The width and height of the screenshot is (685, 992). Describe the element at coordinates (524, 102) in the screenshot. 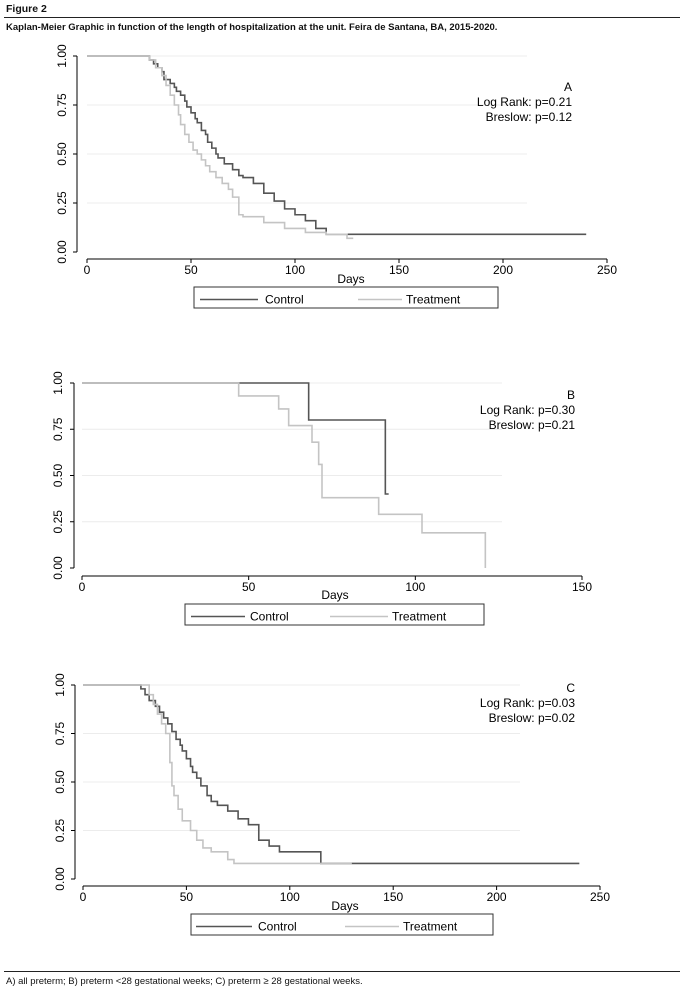

I see `log-rank-label: Log Rank: p=0.21` at that location.